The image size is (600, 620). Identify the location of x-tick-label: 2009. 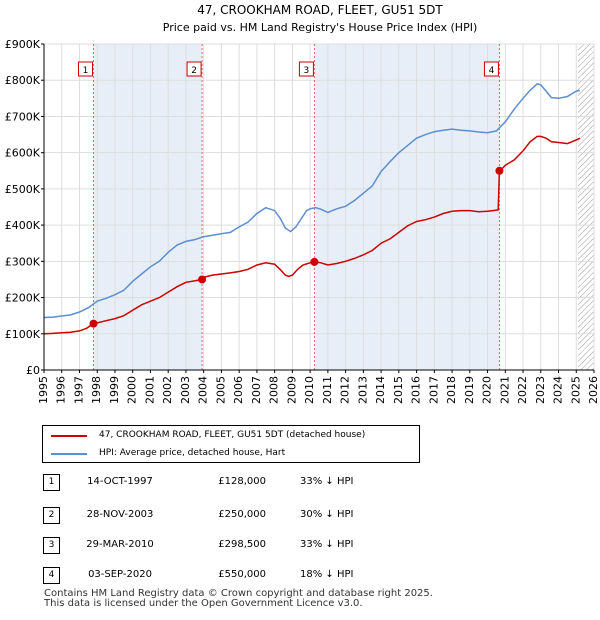
(291, 390).